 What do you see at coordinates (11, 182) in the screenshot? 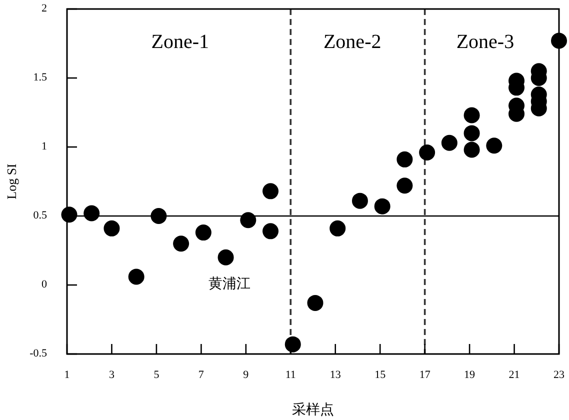
I see `y-axis-title: Log SI` at bounding box center [11, 182].